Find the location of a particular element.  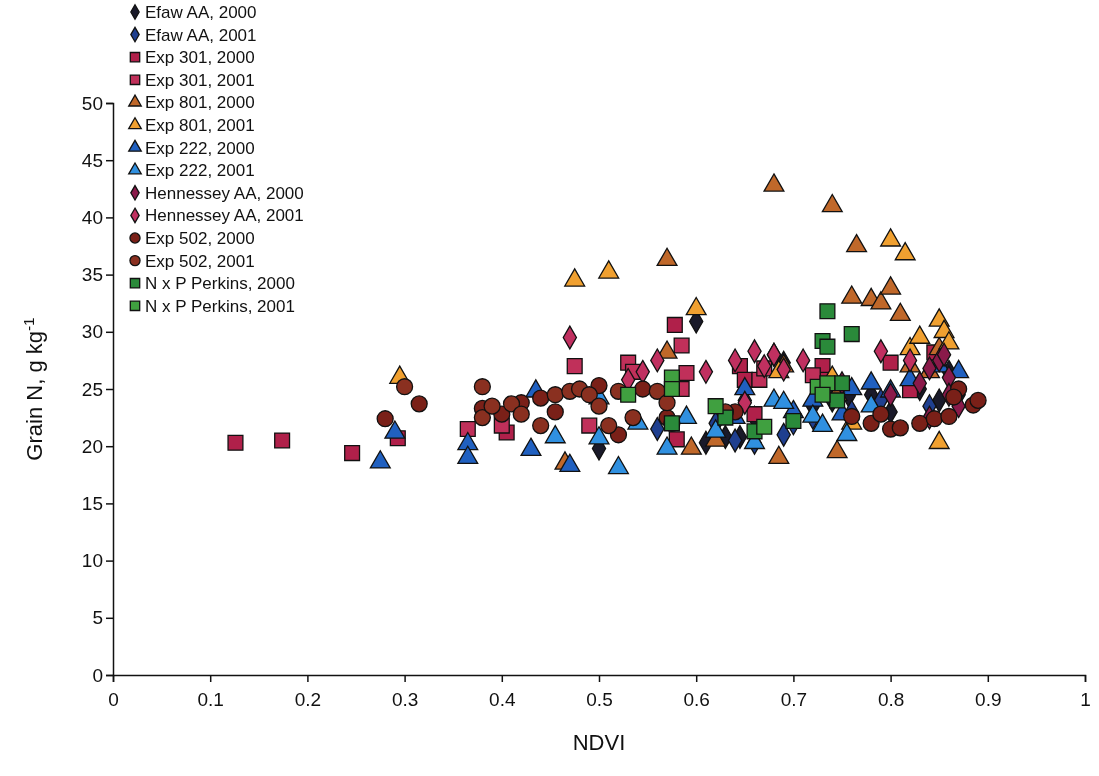

y-tick-label: 0 is located at coordinates (97, 675).